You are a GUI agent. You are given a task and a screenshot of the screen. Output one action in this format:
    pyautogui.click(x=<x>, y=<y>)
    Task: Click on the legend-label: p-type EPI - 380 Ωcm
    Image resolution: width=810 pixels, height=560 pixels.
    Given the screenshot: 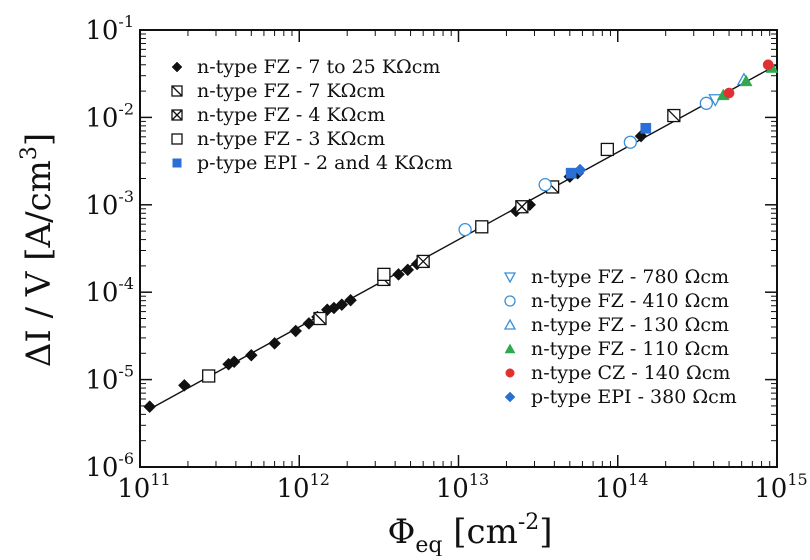 What is the action you would take?
    pyautogui.click(x=634, y=397)
    